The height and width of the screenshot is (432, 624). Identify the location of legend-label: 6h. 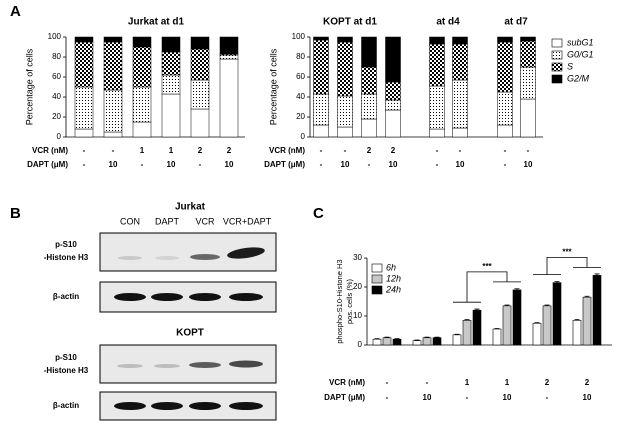
(391, 267).